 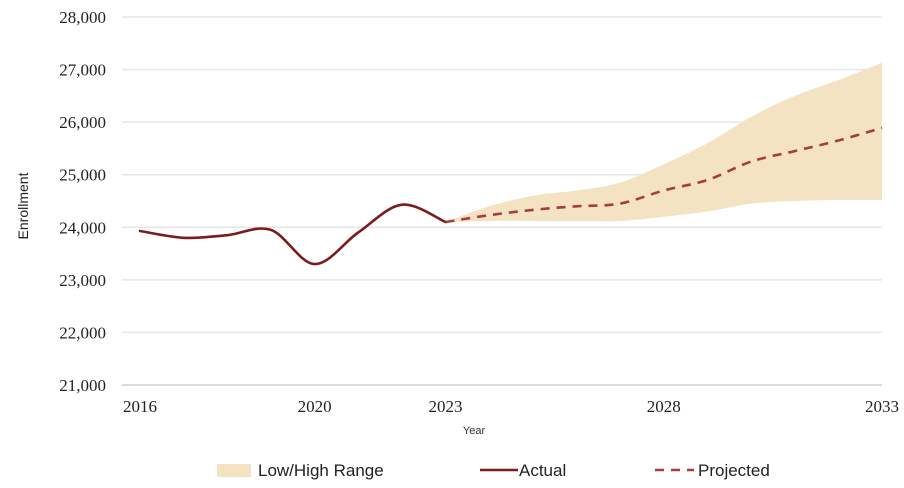 What do you see at coordinates (140, 406) in the screenshot?
I see `x-tick-label: 2016` at bounding box center [140, 406].